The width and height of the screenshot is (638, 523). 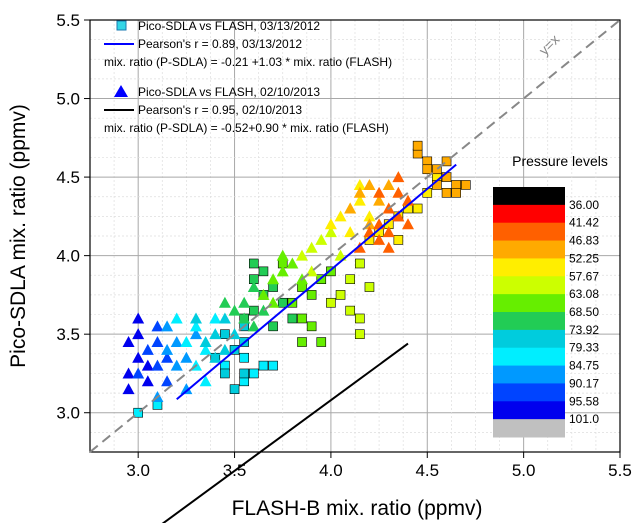 I want to click on x-tick-label: 5.5, so click(x=620, y=470).